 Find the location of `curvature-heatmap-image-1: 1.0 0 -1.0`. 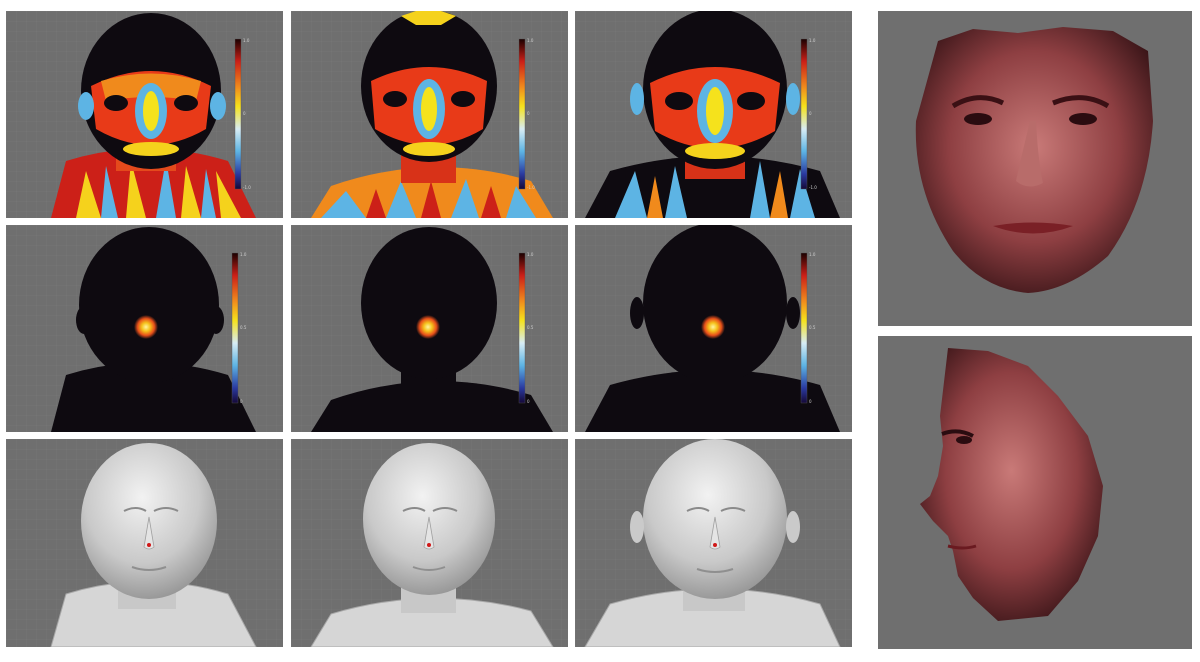

curvature-heatmap-image-1: 1.0 0 -1.0 is located at coordinates (144, 114).